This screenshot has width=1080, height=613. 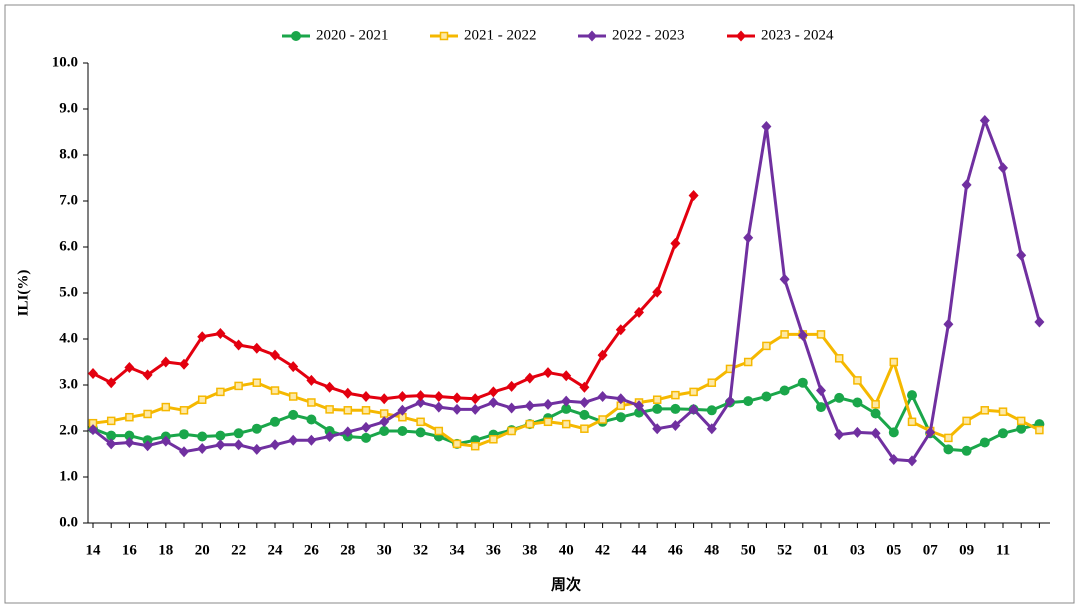 I want to click on y-tick-label: 2.0, so click(x=68, y=430).